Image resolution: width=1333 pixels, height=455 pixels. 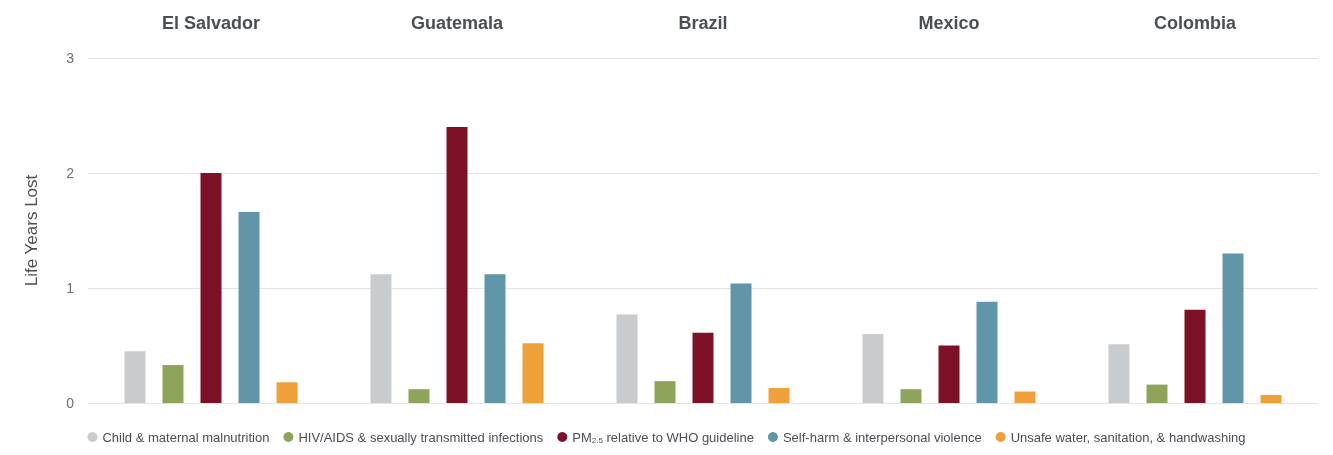 I want to click on legend-label: Unsafe water, sanitation, & handwashing, so click(x=1128, y=437).